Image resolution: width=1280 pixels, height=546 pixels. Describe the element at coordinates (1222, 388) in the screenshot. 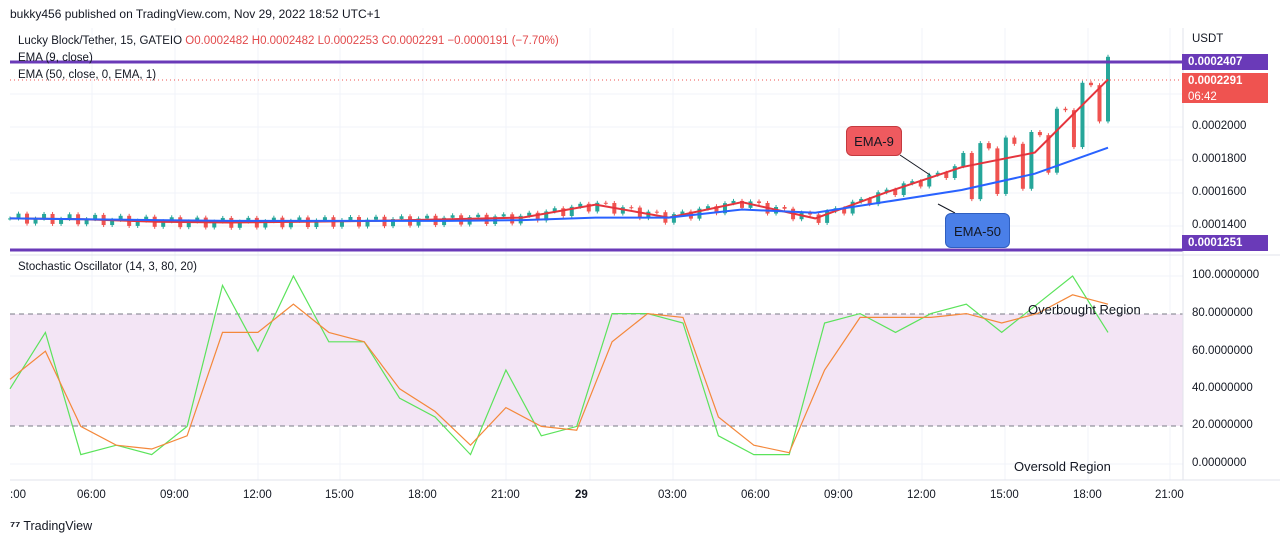

I see `stoch-tick-label: 40.0000000` at that location.